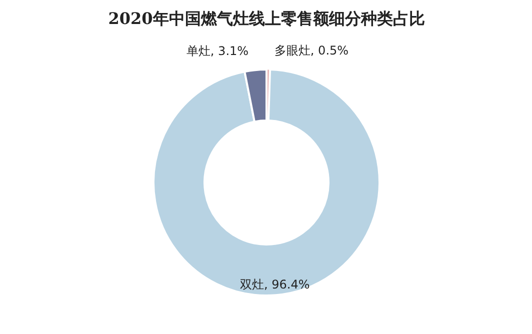 This screenshot has width=532, height=334. Describe the element at coordinates (217, 51) in the screenshot. I see `slice-label: 单灶, 3.1%` at that location.